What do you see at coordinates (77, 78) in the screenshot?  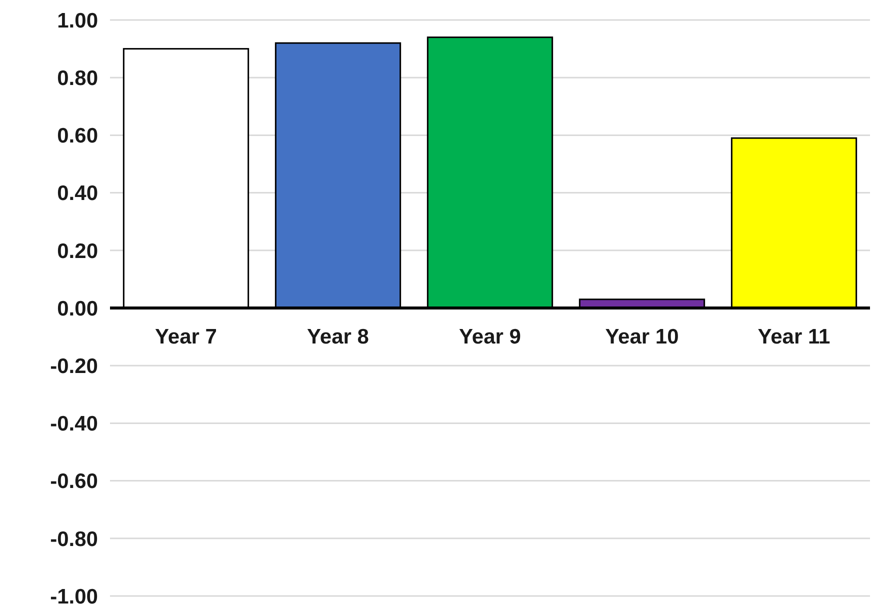 I see `y-tick-label: 0.80` at bounding box center [77, 78].